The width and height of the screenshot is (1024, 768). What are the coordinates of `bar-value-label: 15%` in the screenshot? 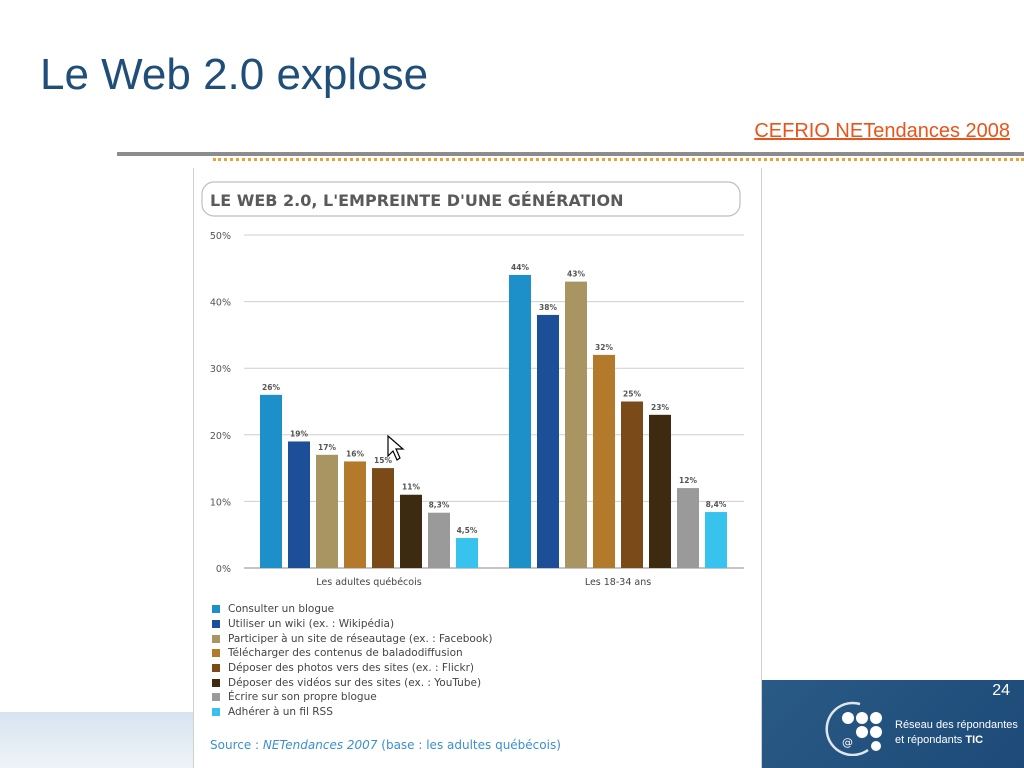 It's located at (383, 460).